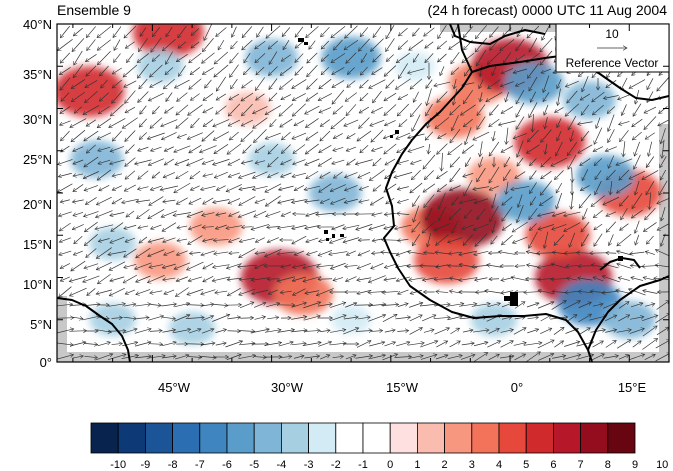  What do you see at coordinates (112, 320) in the screenshot?
I see `anomaly-blob` at bounding box center [112, 320].